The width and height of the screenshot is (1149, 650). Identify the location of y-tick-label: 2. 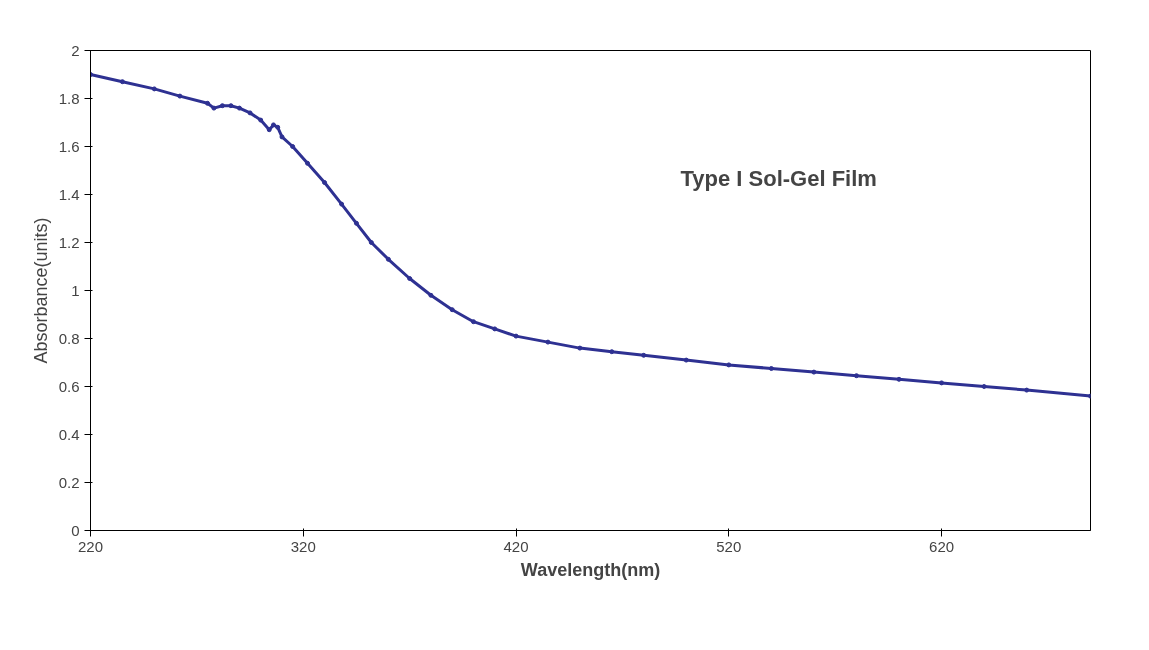
(75, 50).